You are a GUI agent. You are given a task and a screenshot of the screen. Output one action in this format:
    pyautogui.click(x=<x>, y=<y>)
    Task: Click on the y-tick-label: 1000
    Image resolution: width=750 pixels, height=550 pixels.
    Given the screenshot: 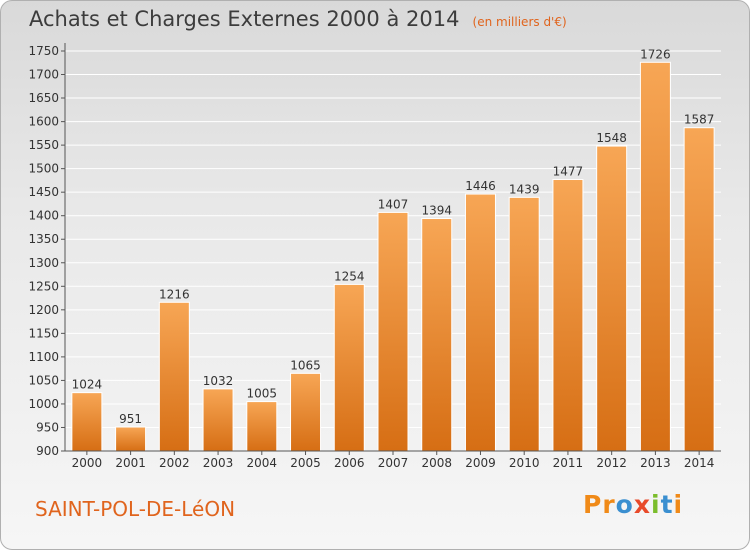 What is the action you would take?
    pyautogui.click(x=43, y=404)
    